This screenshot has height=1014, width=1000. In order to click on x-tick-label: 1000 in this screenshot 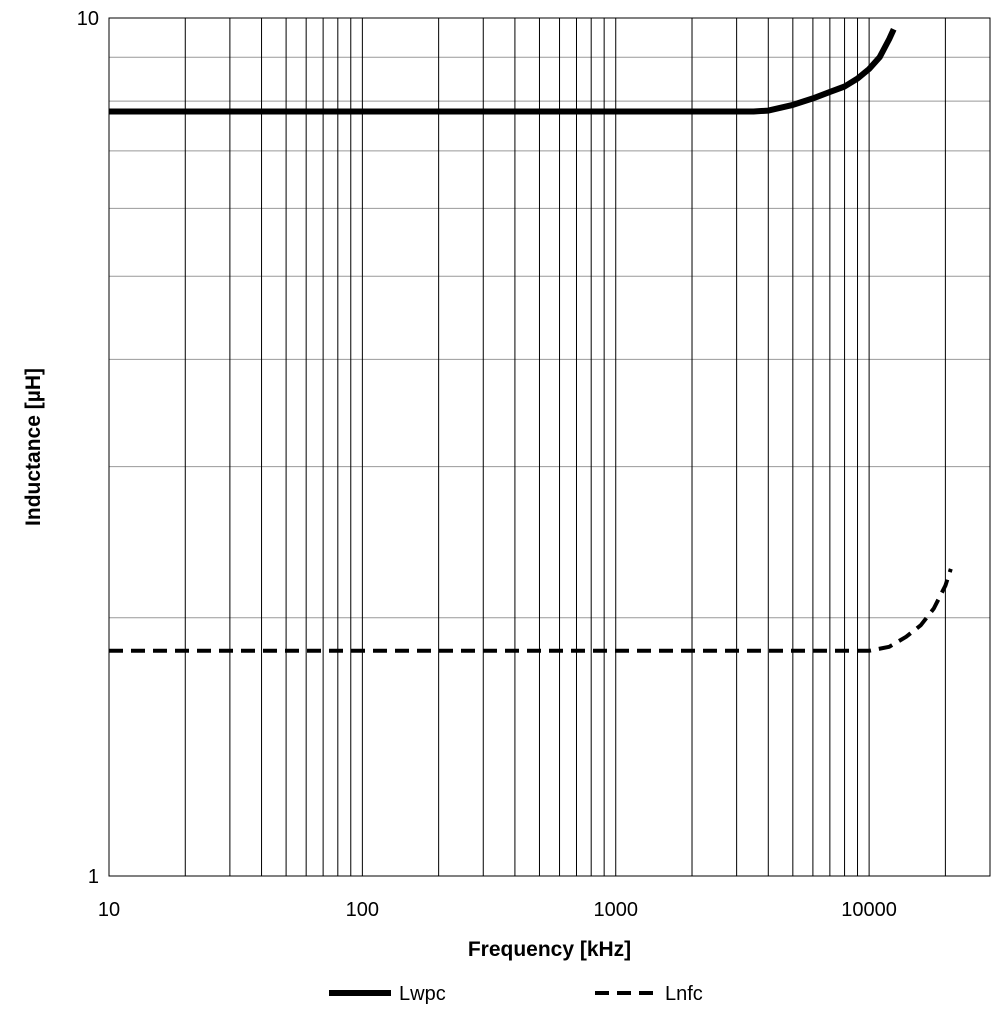, I will do `click(615, 910)`.